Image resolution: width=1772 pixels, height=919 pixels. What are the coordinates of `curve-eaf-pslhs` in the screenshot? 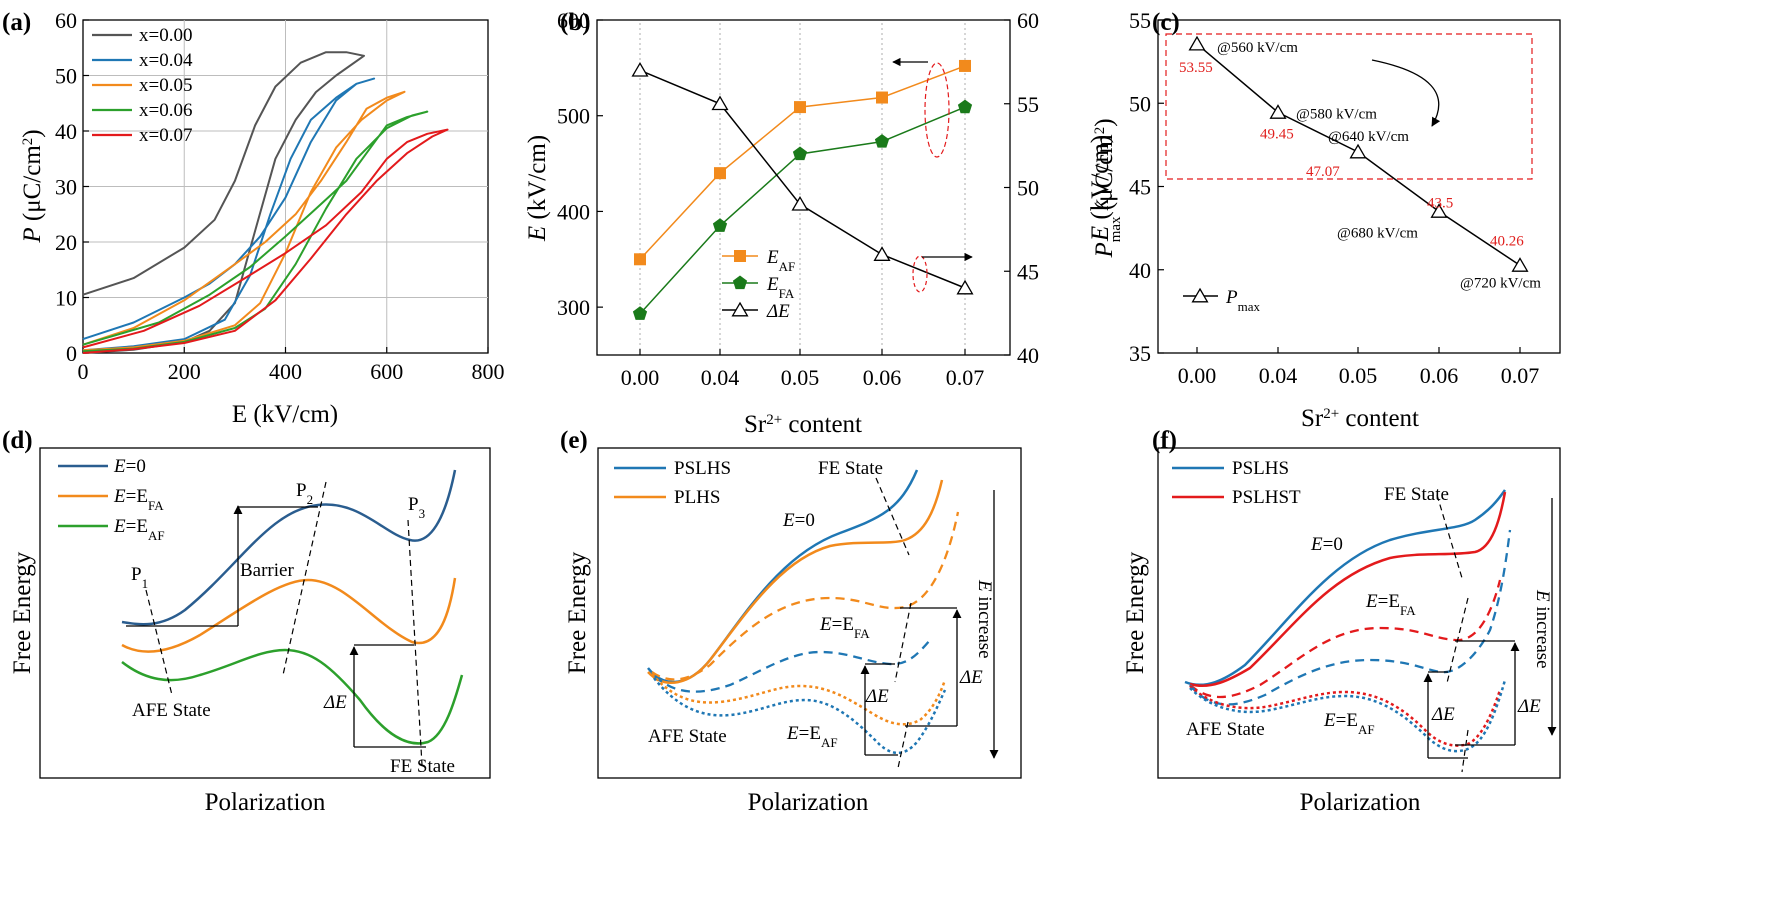 It's located at (800, 716).